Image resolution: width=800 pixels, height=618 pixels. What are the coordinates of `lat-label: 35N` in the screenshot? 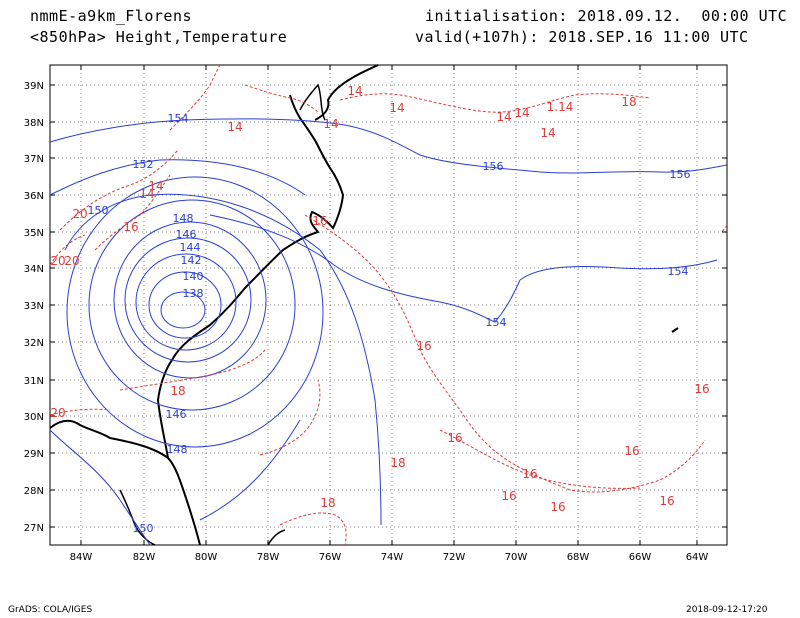 It's located at (34, 233).